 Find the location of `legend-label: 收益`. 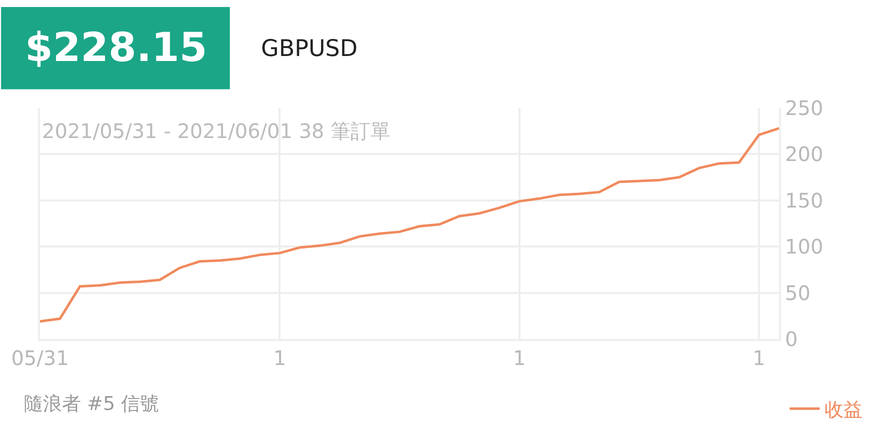

legend-label: 收益 is located at coordinates (843, 410).